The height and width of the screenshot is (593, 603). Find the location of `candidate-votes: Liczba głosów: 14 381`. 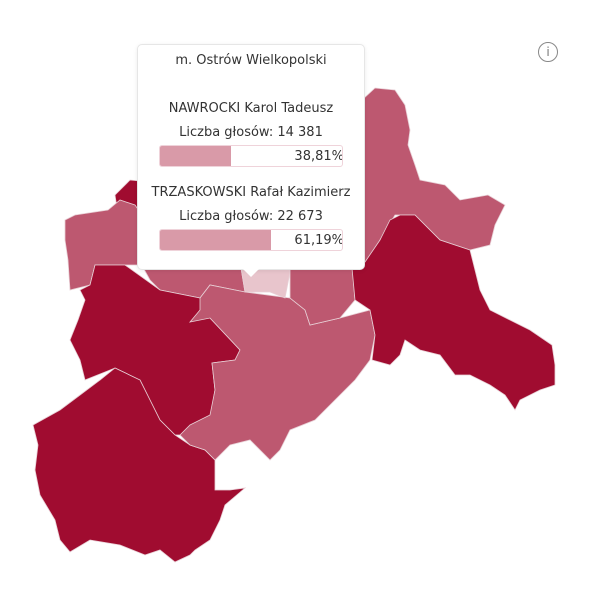

candidate-votes: Liczba głosów: 14 381 is located at coordinates (251, 132).